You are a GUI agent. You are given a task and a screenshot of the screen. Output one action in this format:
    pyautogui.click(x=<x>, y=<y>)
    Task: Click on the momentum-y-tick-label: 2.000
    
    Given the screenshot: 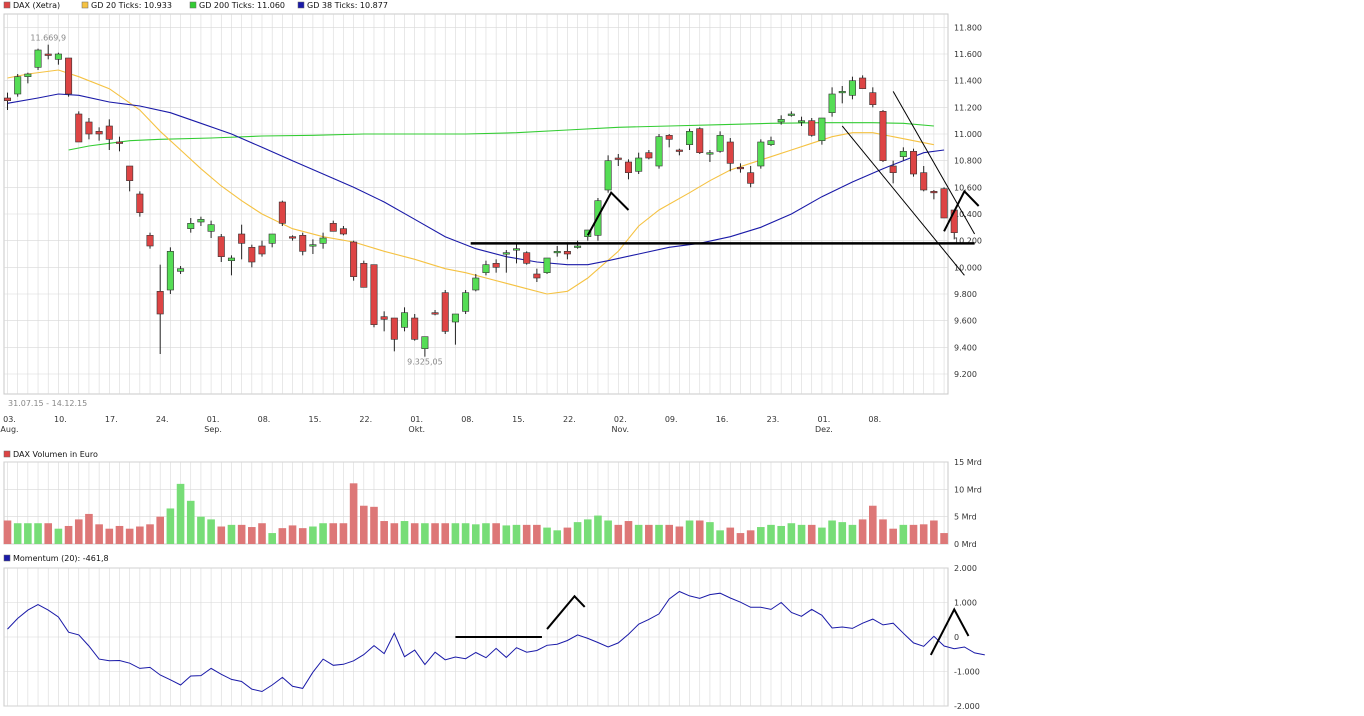 What is the action you would take?
    pyautogui.click(x=965, y=568)
    